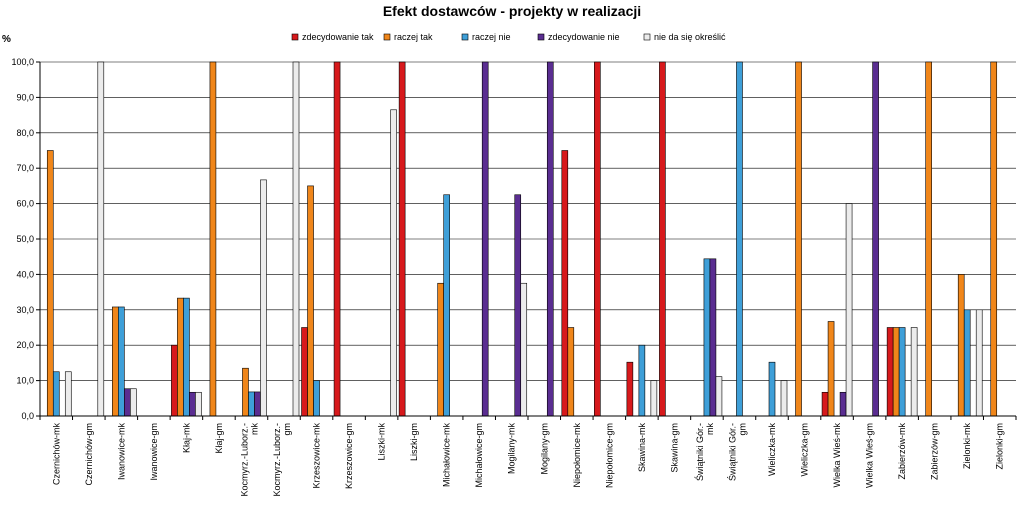 This screenshot has width=1024, height=507. Describe the element at coordinates (25, 310) in the screenshot. I see `y-tick-label: 30,0` at that location.